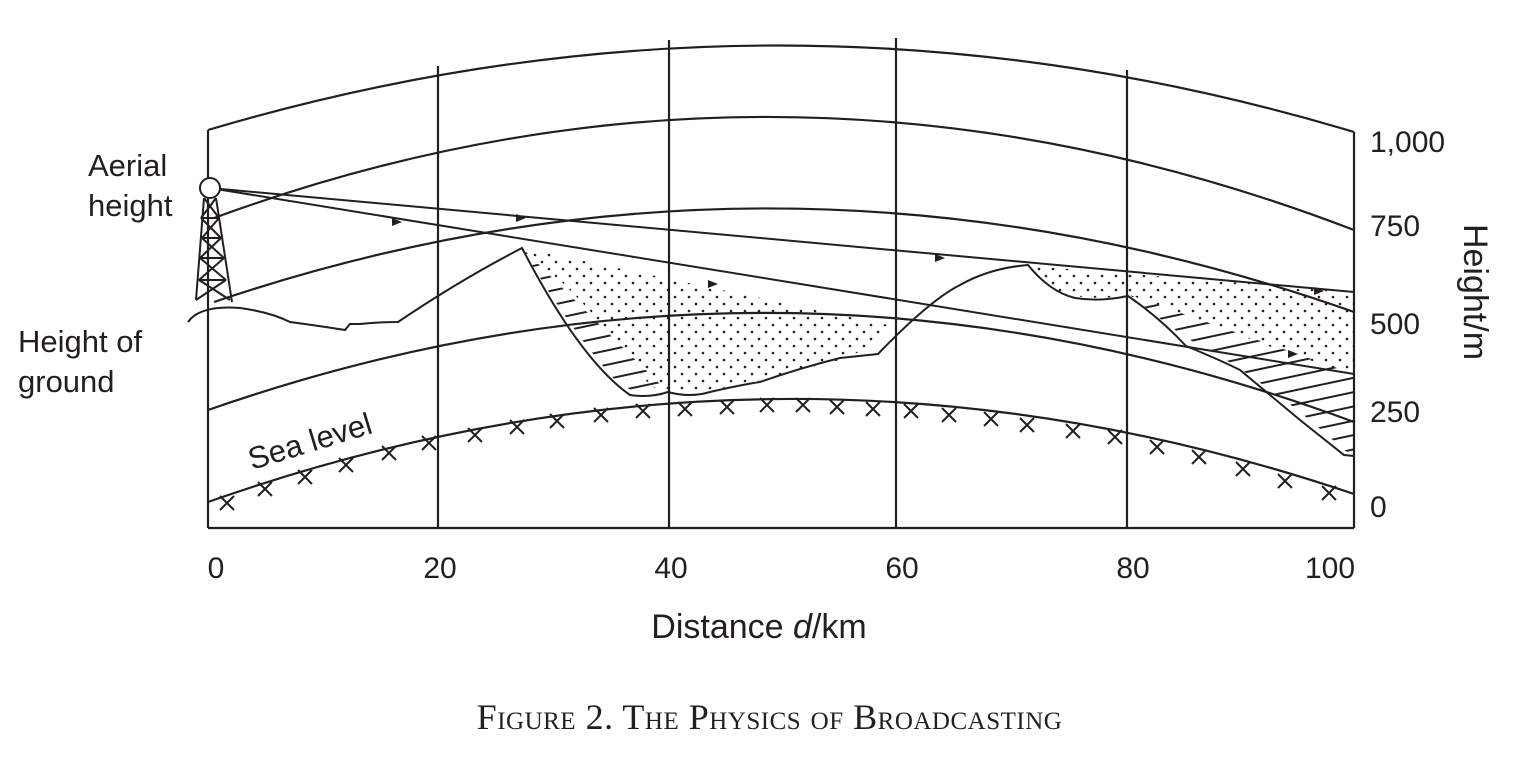  What do you see at coordinates (1395, 412) in the screenshot?
I see `y-tick-label: 250` at bounding box center [1395, 412].